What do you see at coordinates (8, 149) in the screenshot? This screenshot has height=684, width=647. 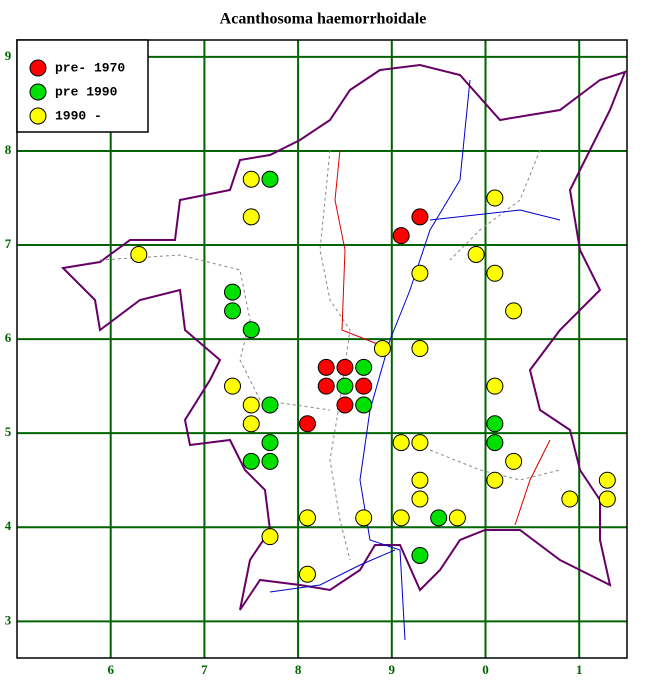 I see `y-tick-label: 8` at bounding box center [8, 149].